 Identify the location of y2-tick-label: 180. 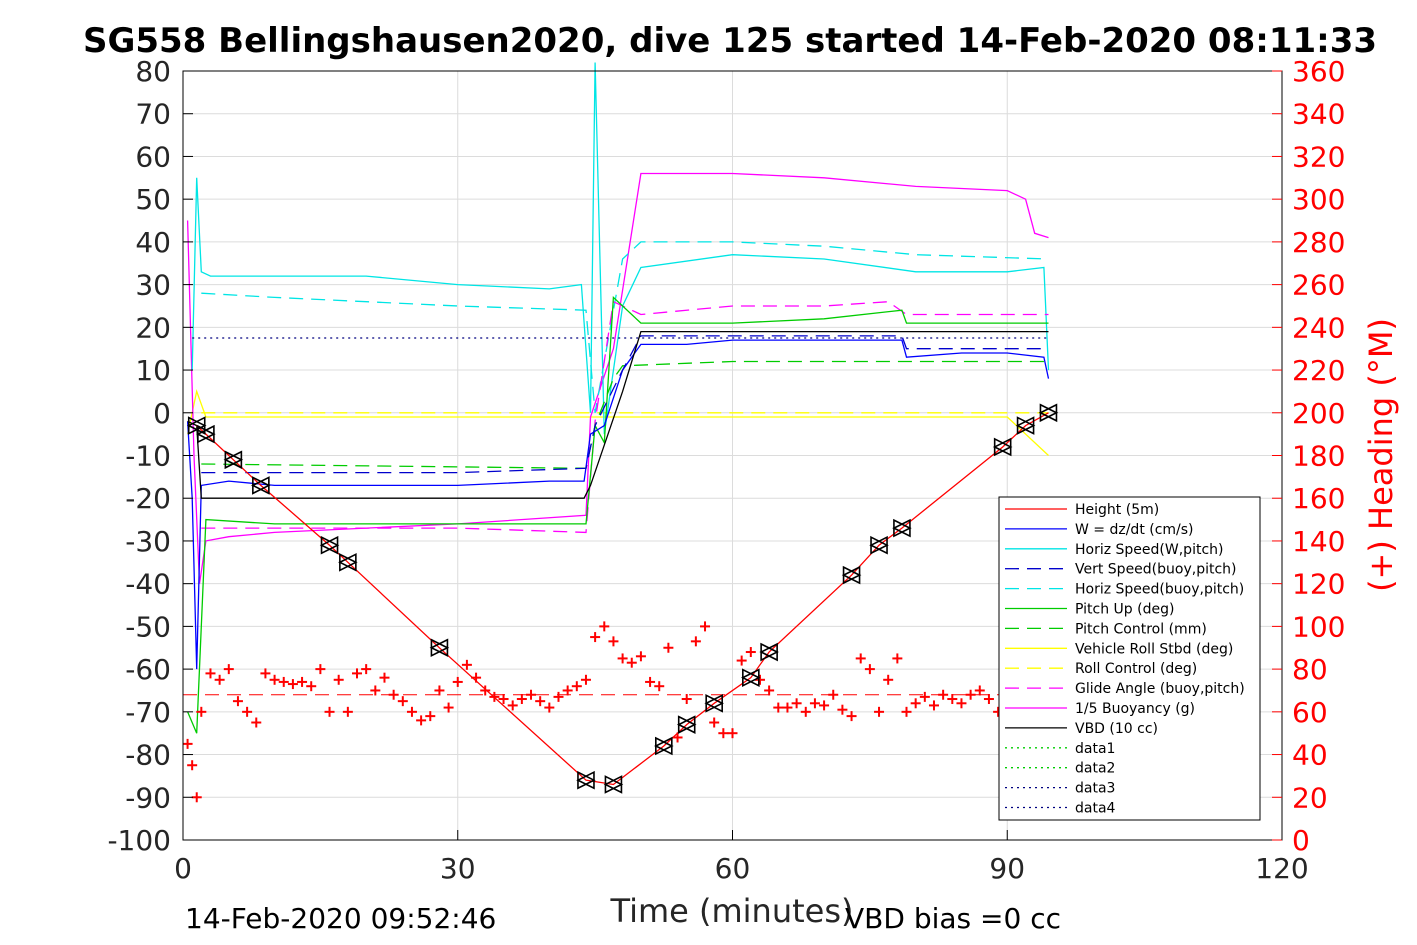
(1318, 456).